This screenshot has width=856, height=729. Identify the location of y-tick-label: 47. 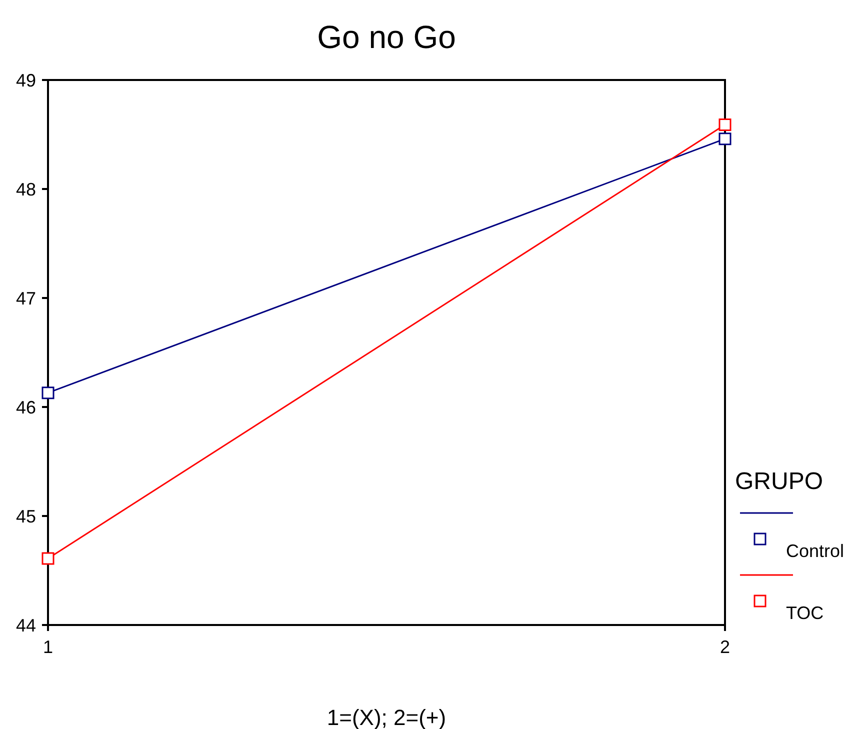
(26, 298).